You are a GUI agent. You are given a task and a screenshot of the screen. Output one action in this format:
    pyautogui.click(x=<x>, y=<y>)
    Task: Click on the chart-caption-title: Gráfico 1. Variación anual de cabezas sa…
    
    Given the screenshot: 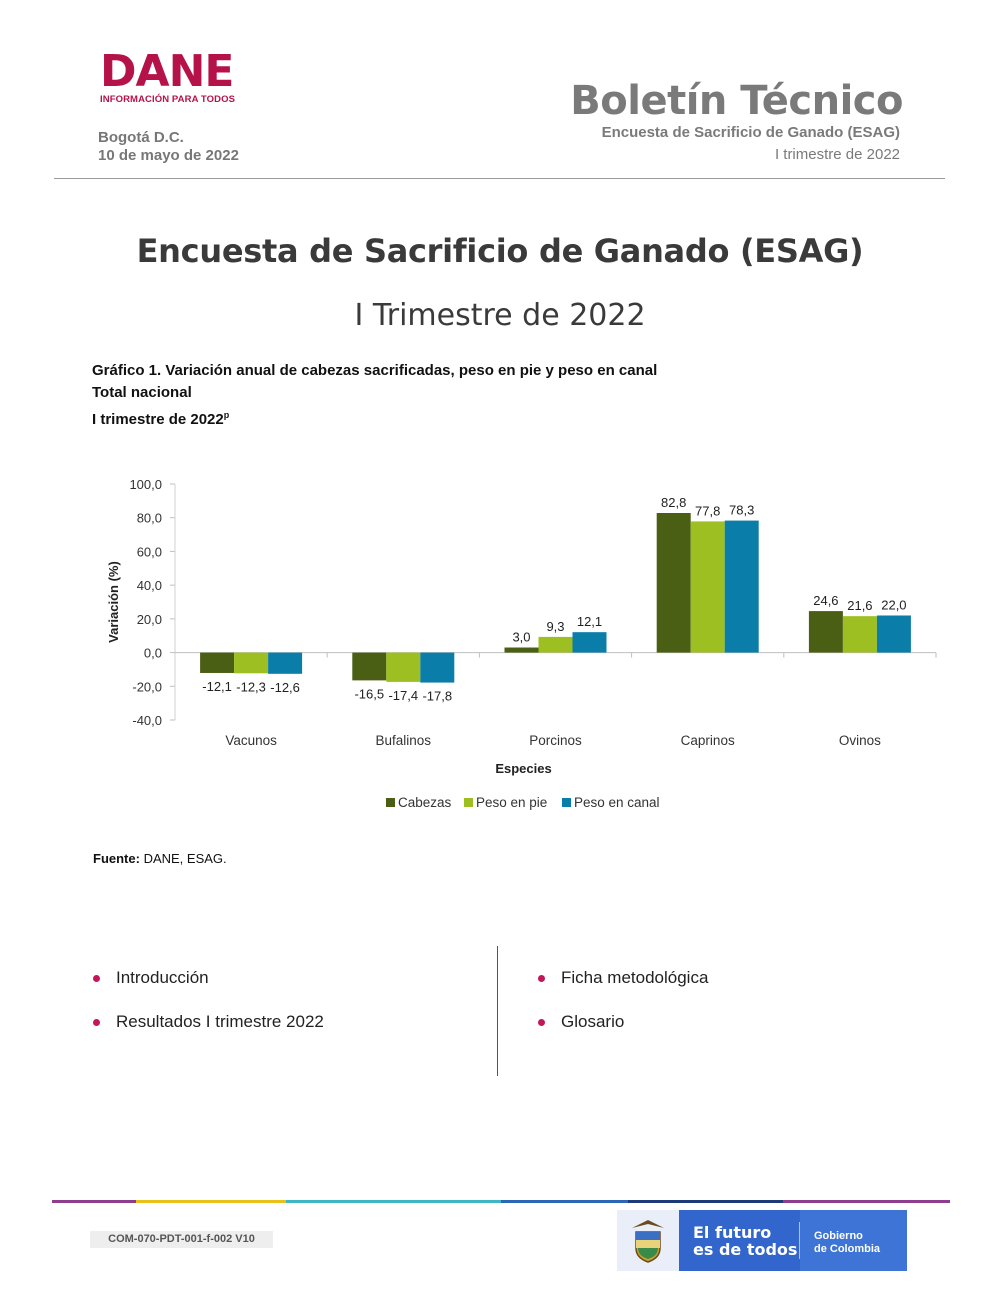 What is the action you would take?
    pyautogui.click(x=375, y=370)
    